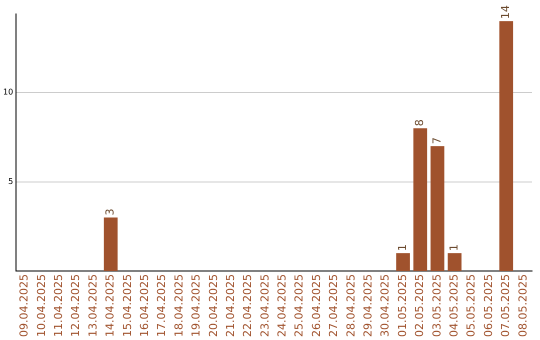 The width and height of the screenshot is (540, 340). Describe the element at coordinates (59, 306) in the screenshot. I see `x-tick-label: 11.04.2025` at that location.